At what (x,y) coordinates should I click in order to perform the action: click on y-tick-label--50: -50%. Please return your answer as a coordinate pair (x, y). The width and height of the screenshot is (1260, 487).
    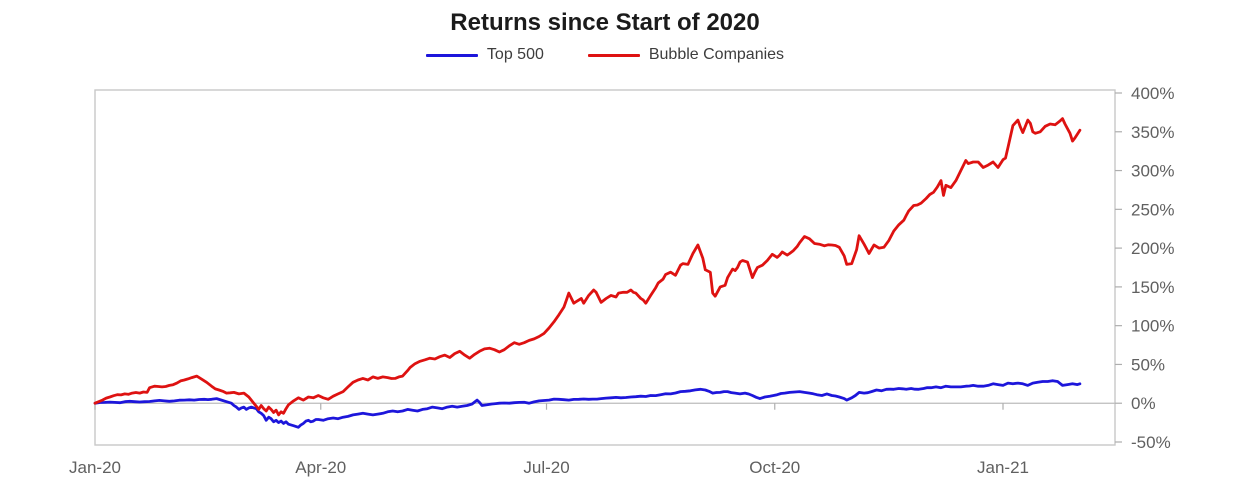
    Looking at the image, I should click on (1151, 442).